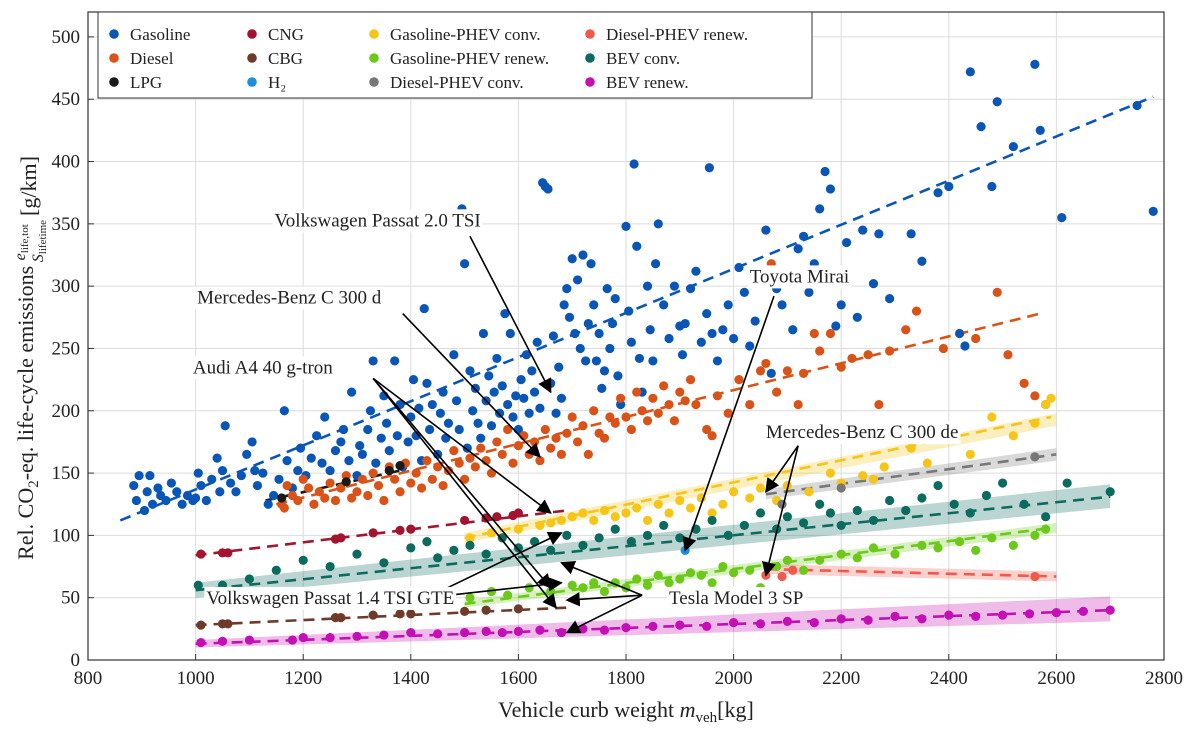  Describe the element at coordinates (66, 224) in the screenshot. I see `y-tick-label: 350` at that location.